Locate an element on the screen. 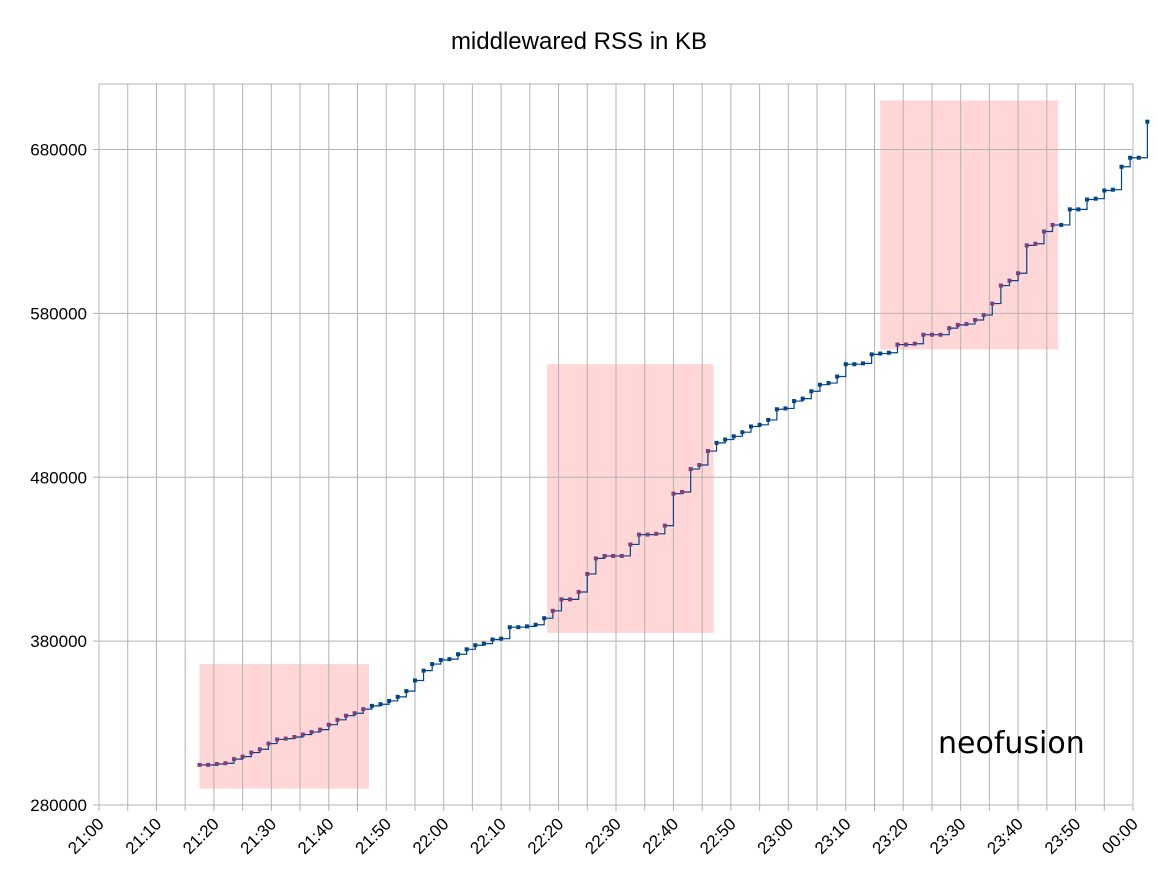  x-tick-label: 23:00 is located at coordinates (776, 836).